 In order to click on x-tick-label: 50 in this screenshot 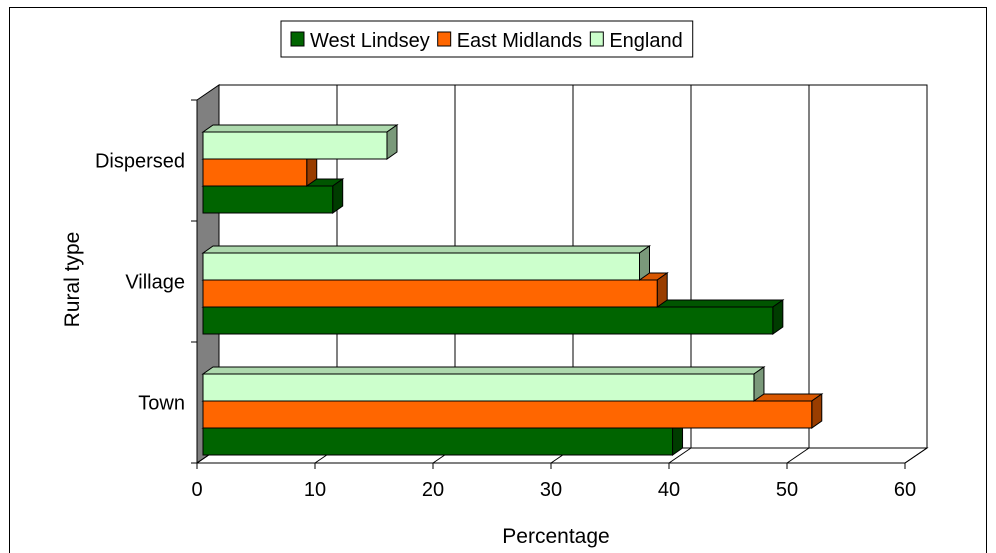, I will do `click(787, 490)`.